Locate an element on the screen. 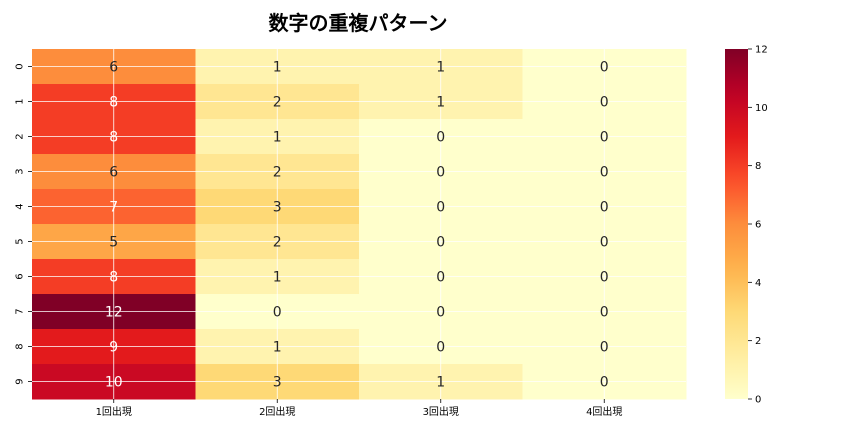 The width and height of the screenshot is (864, 432). y-tick-label: 6 is located at coordinates (20, 276).